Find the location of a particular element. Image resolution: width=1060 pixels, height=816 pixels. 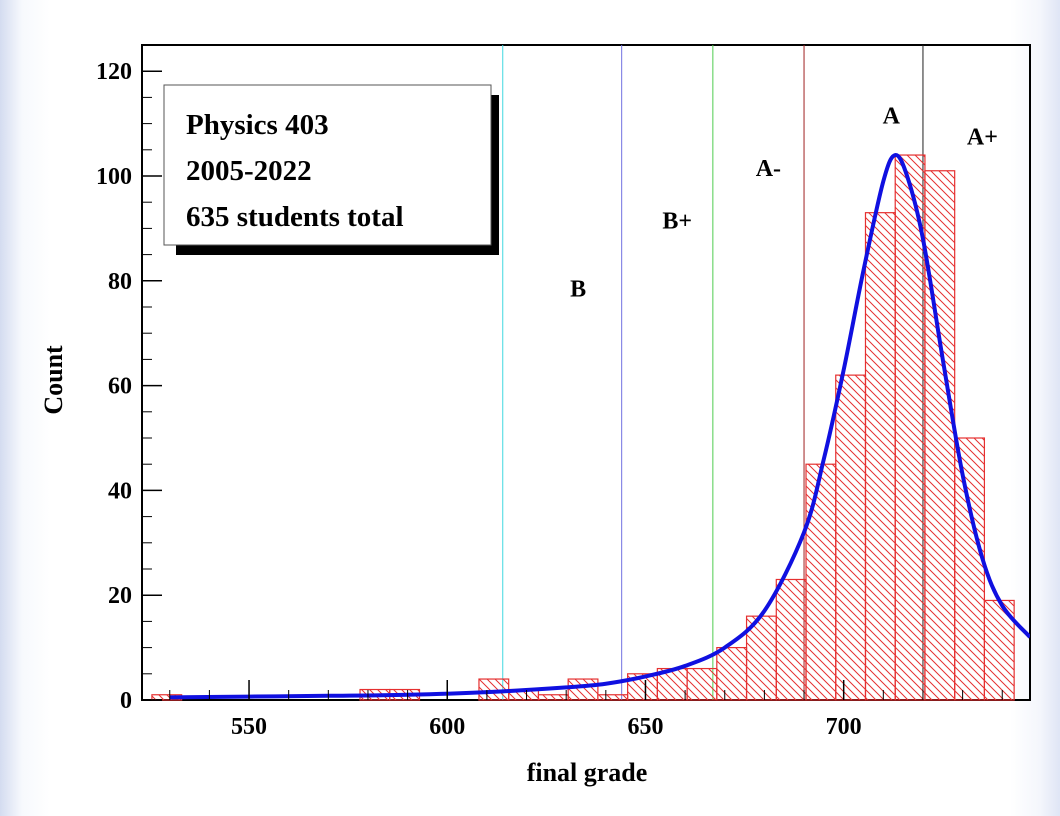

info-box-panel is located at coordinates (327, 165).